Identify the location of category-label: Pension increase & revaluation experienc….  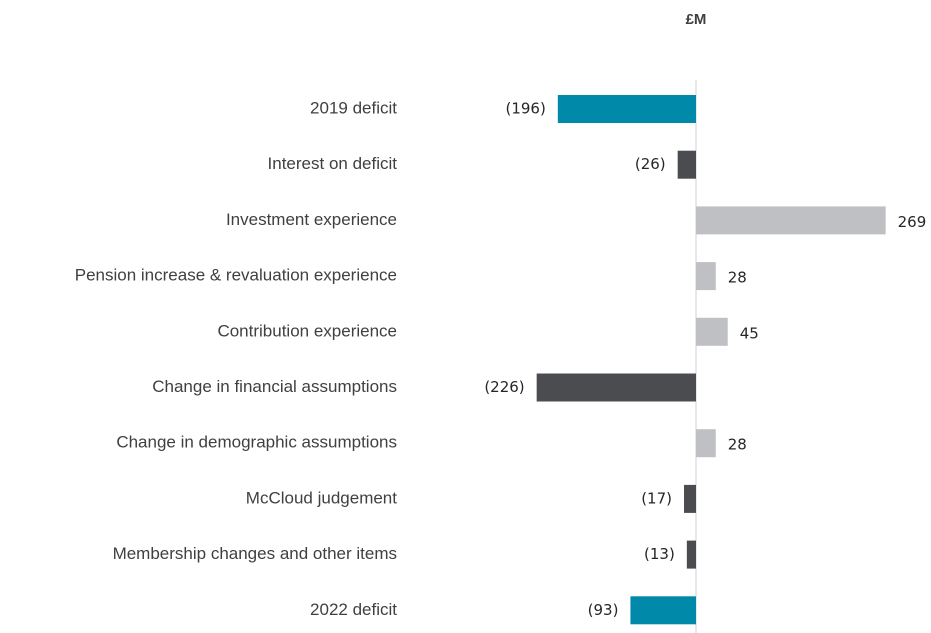
(236, 275).